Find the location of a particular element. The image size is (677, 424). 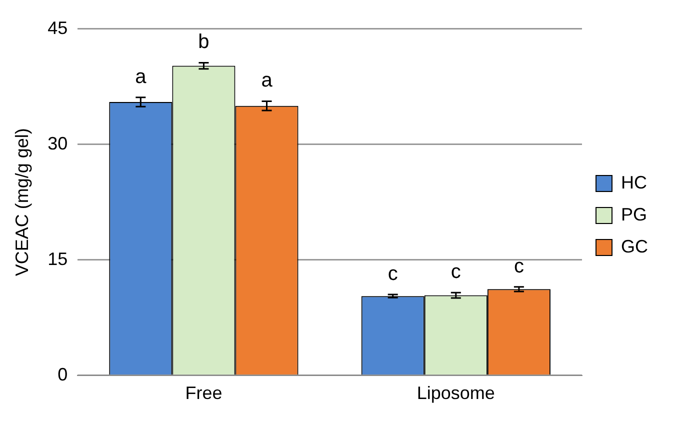

y-tick-label: 15 is located at coordinates (58, 258).